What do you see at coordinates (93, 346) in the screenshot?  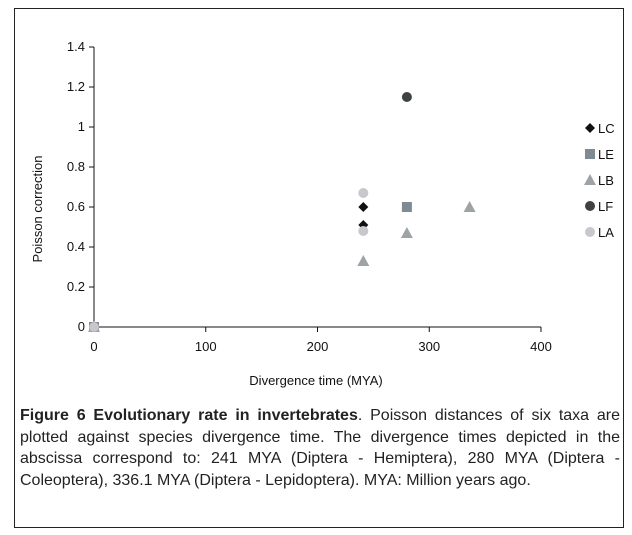 I see `x-tick-label: 0` at bounding box center [93, 346].